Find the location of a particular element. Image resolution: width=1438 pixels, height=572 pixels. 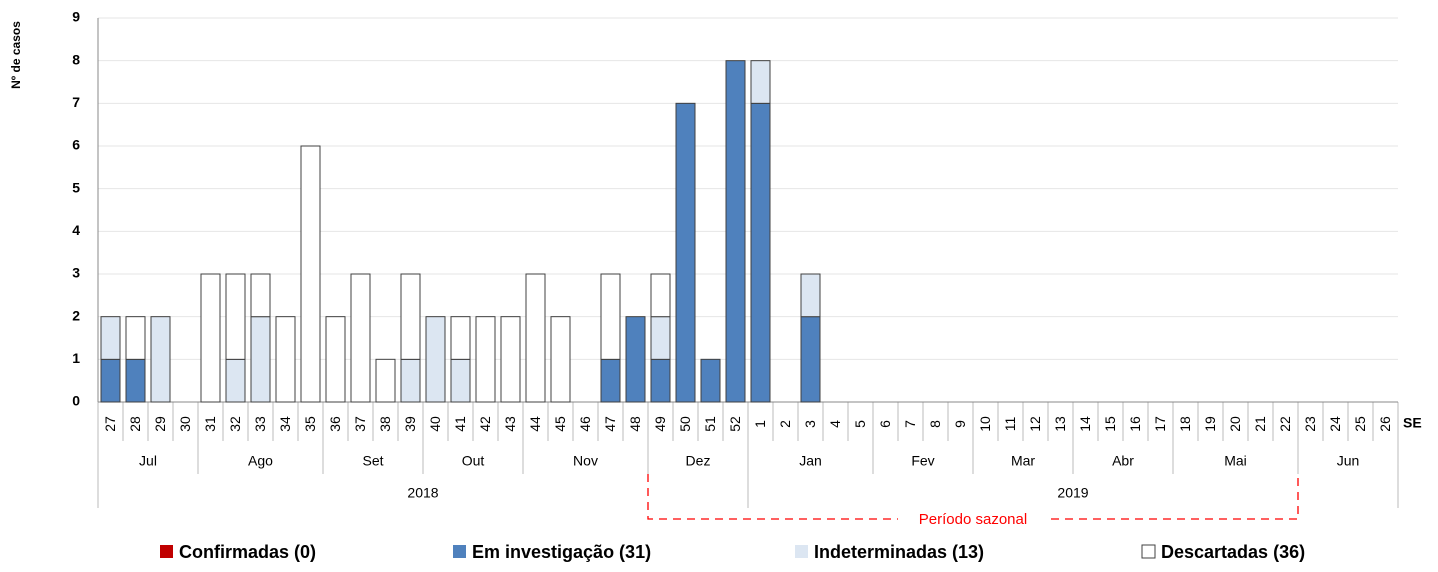

month-label: Fev is located at coordinates (922, 461).